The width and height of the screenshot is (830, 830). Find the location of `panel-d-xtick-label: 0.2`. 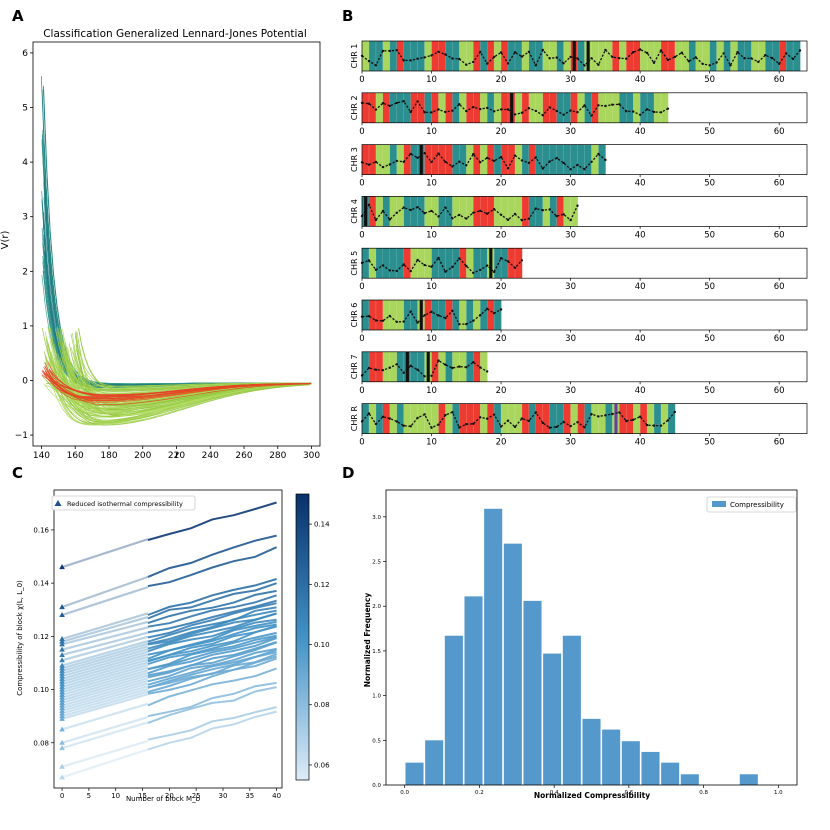

panel-d-xtick-label: 0.2 is located at coordinates (479, 793).